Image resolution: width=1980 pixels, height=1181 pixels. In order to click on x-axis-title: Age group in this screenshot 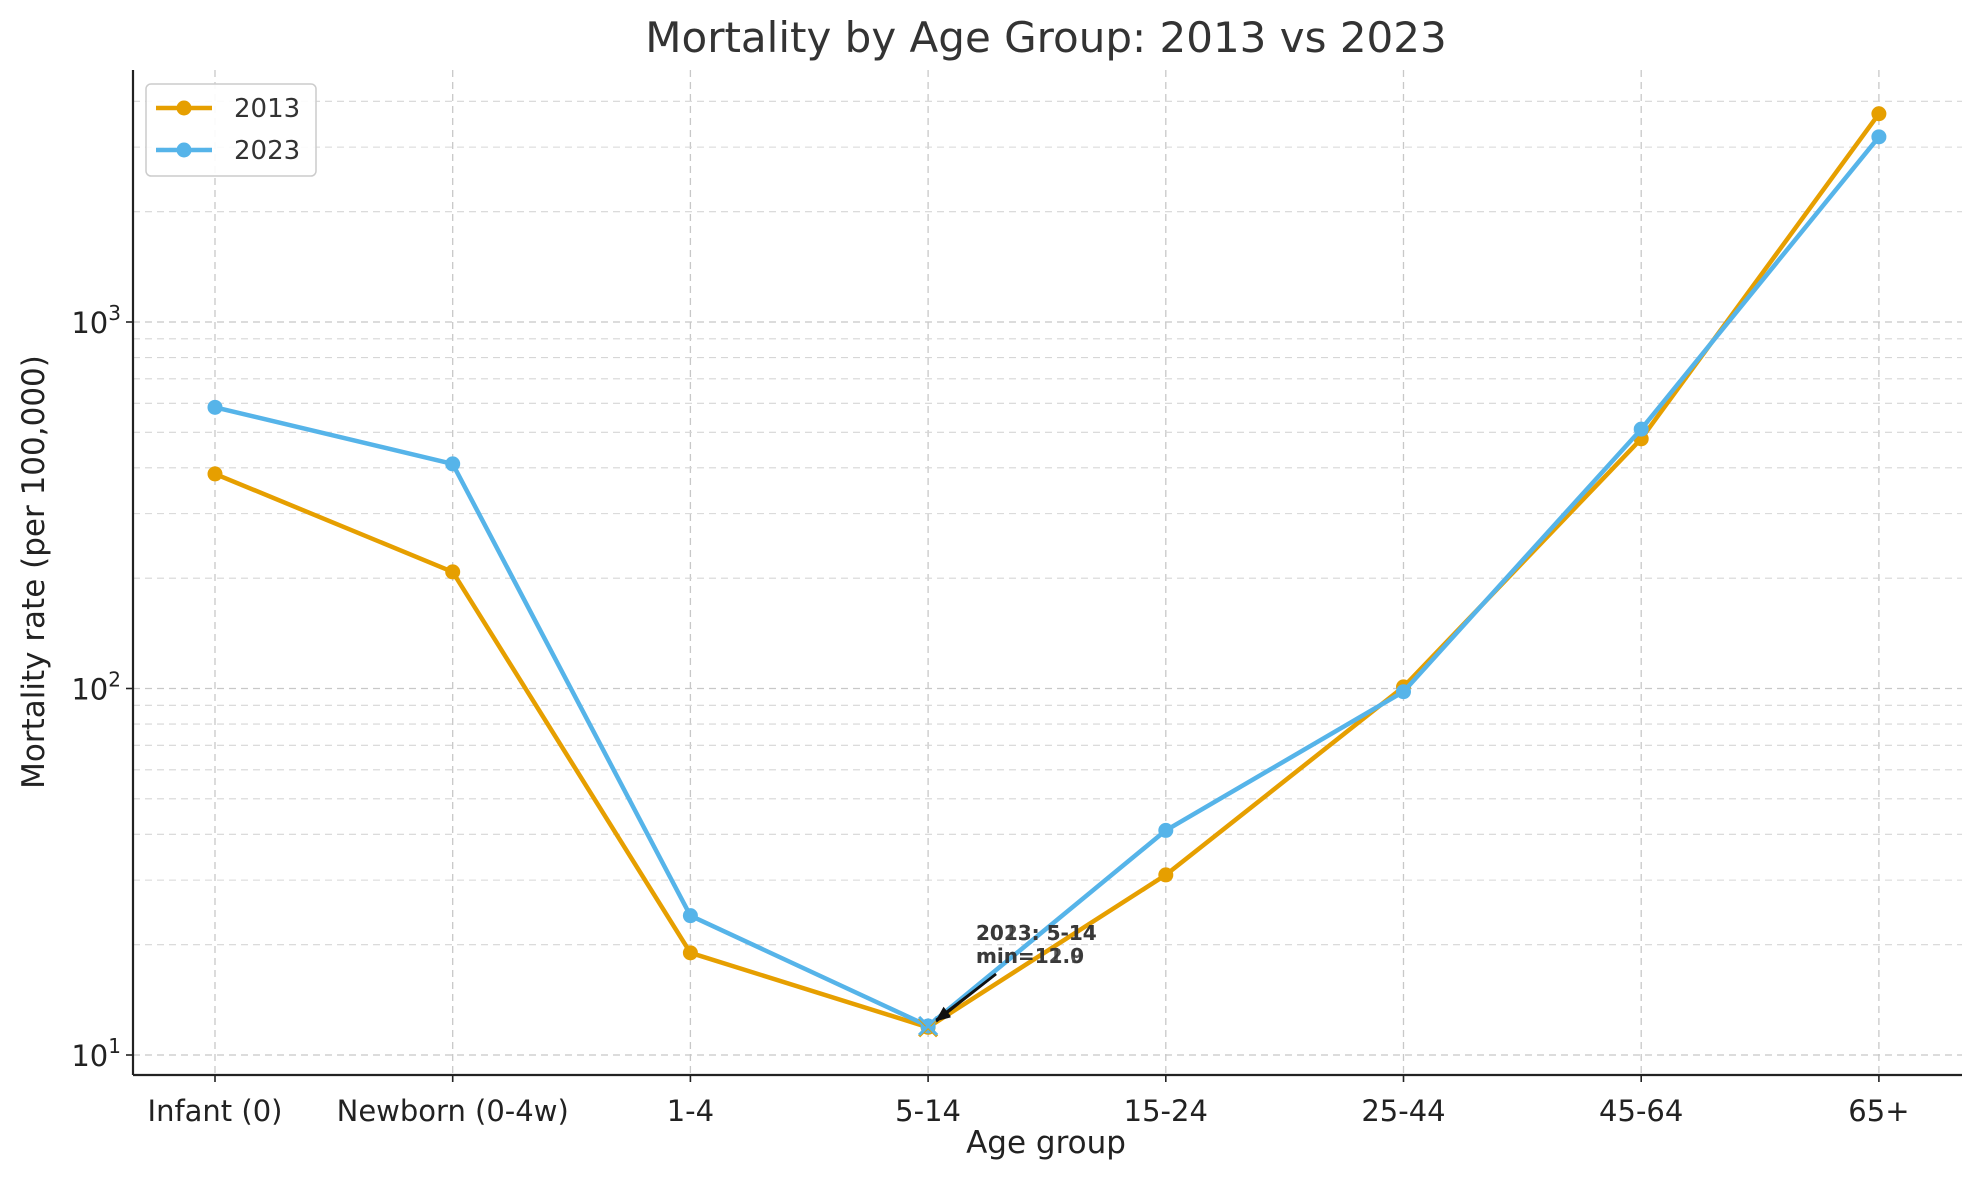, I will do `click(1046, 1143)`.